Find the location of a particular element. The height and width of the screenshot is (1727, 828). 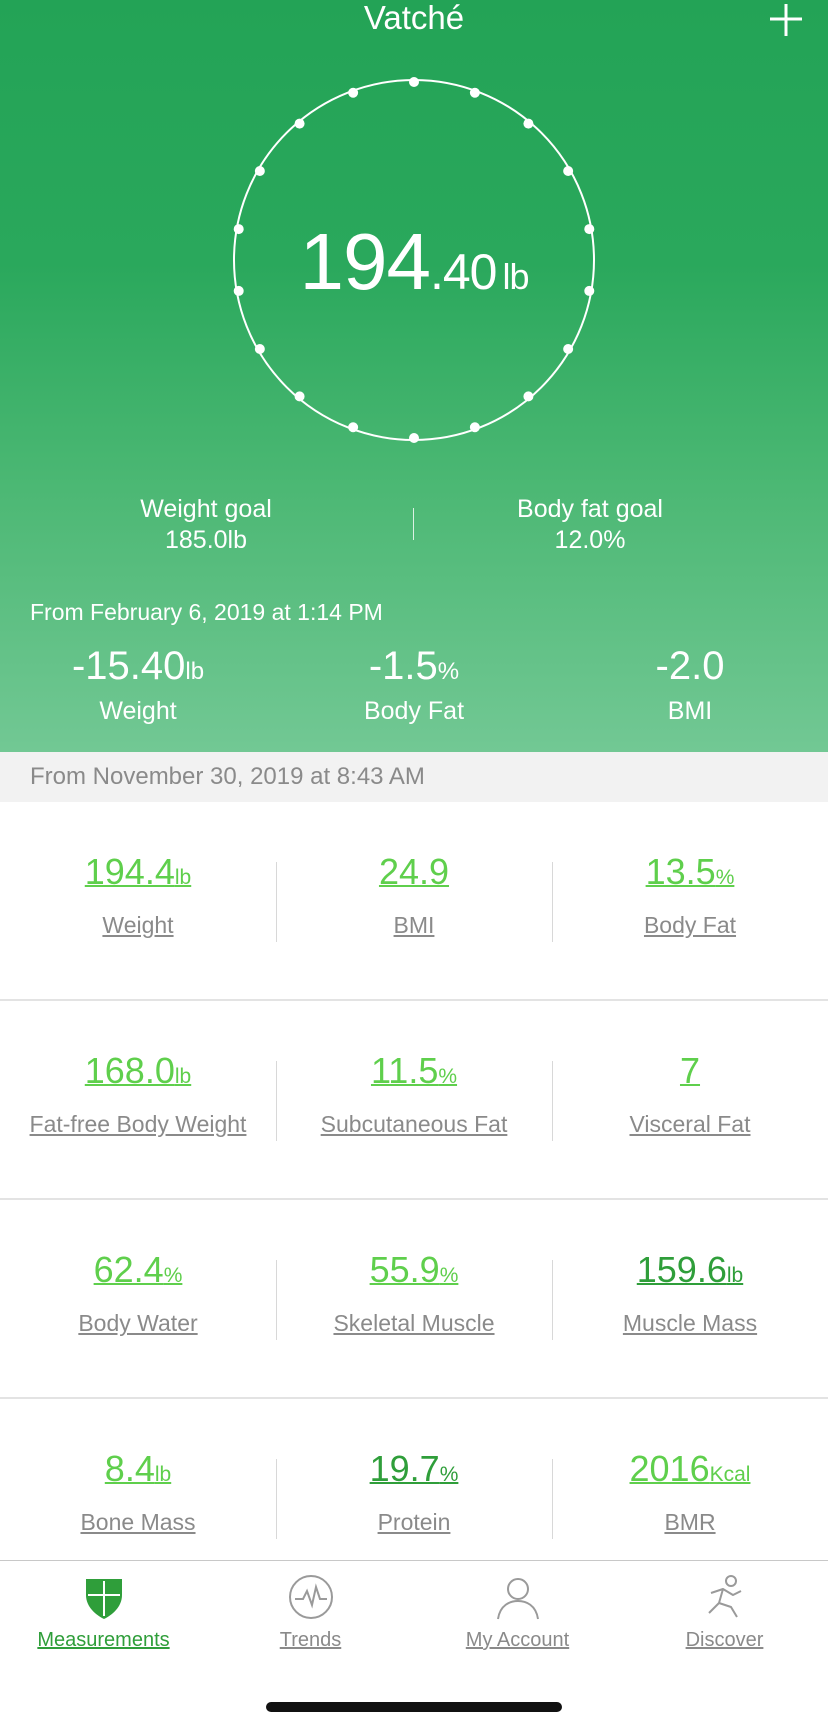

metric-label: Visceral Fat is located at coordinates (690, 1124).